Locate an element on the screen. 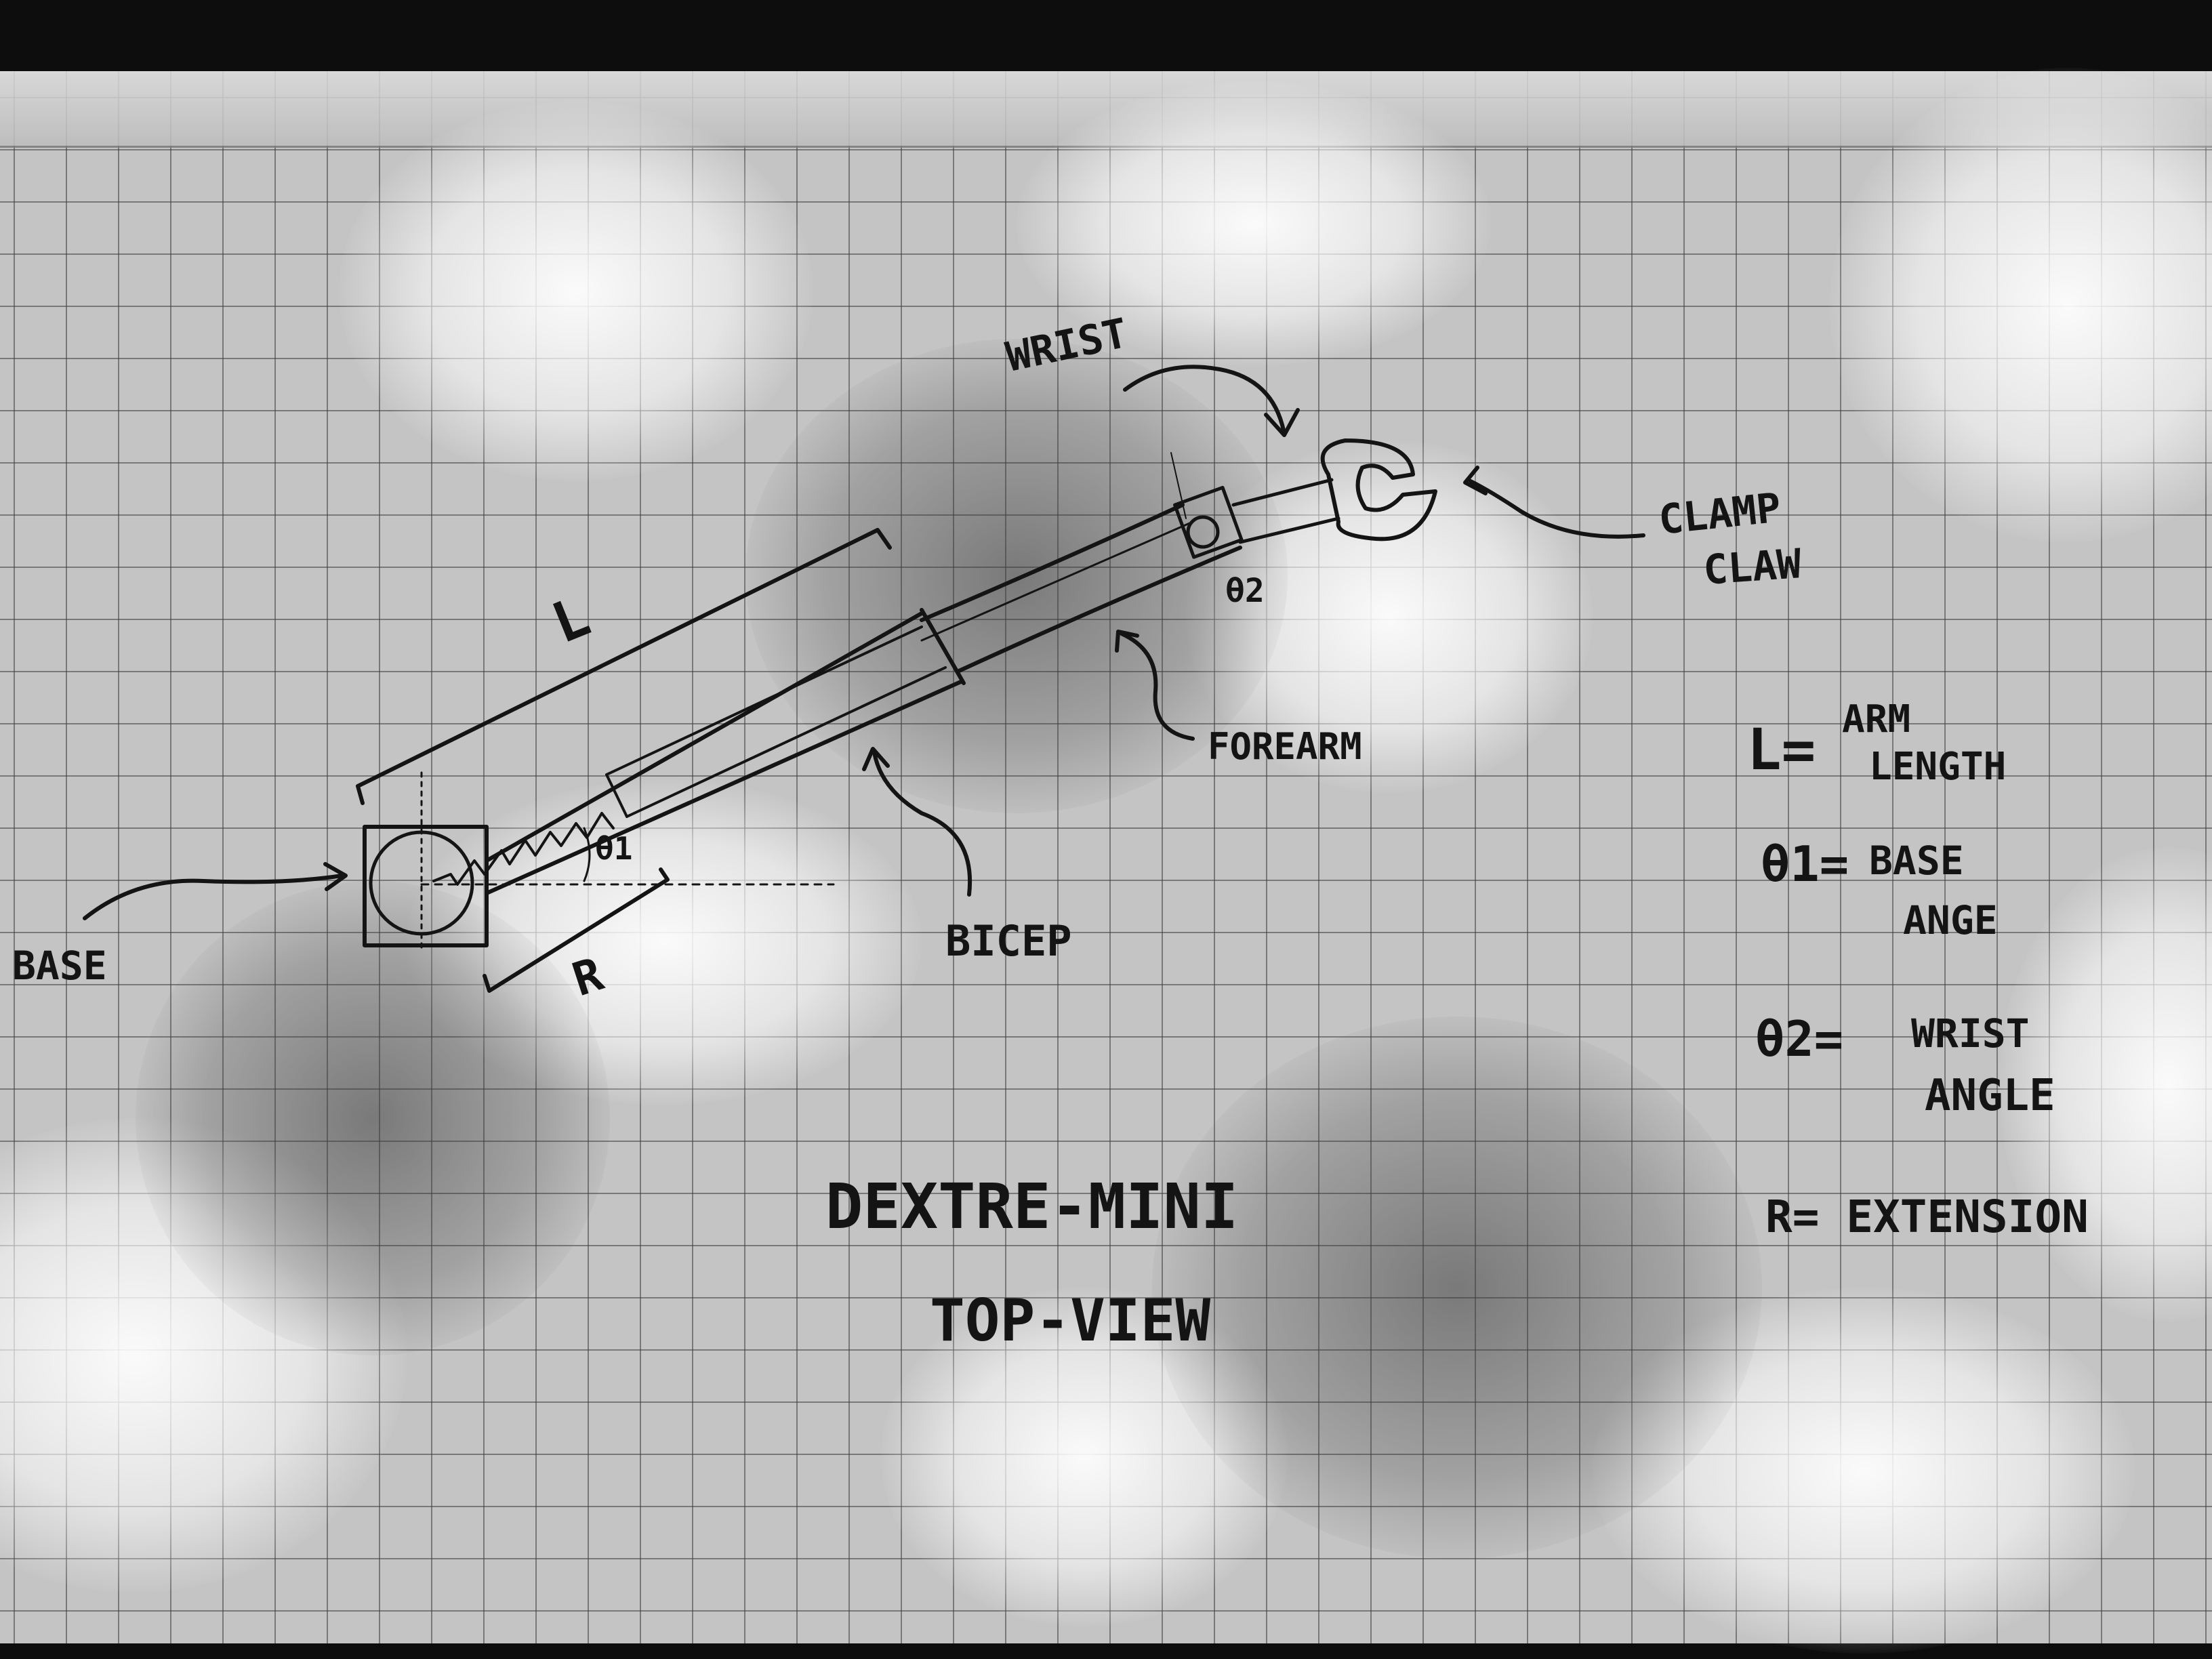 The image size is (2212, 1659). forearm-arrow-head is located at coordinates (1127, 641).